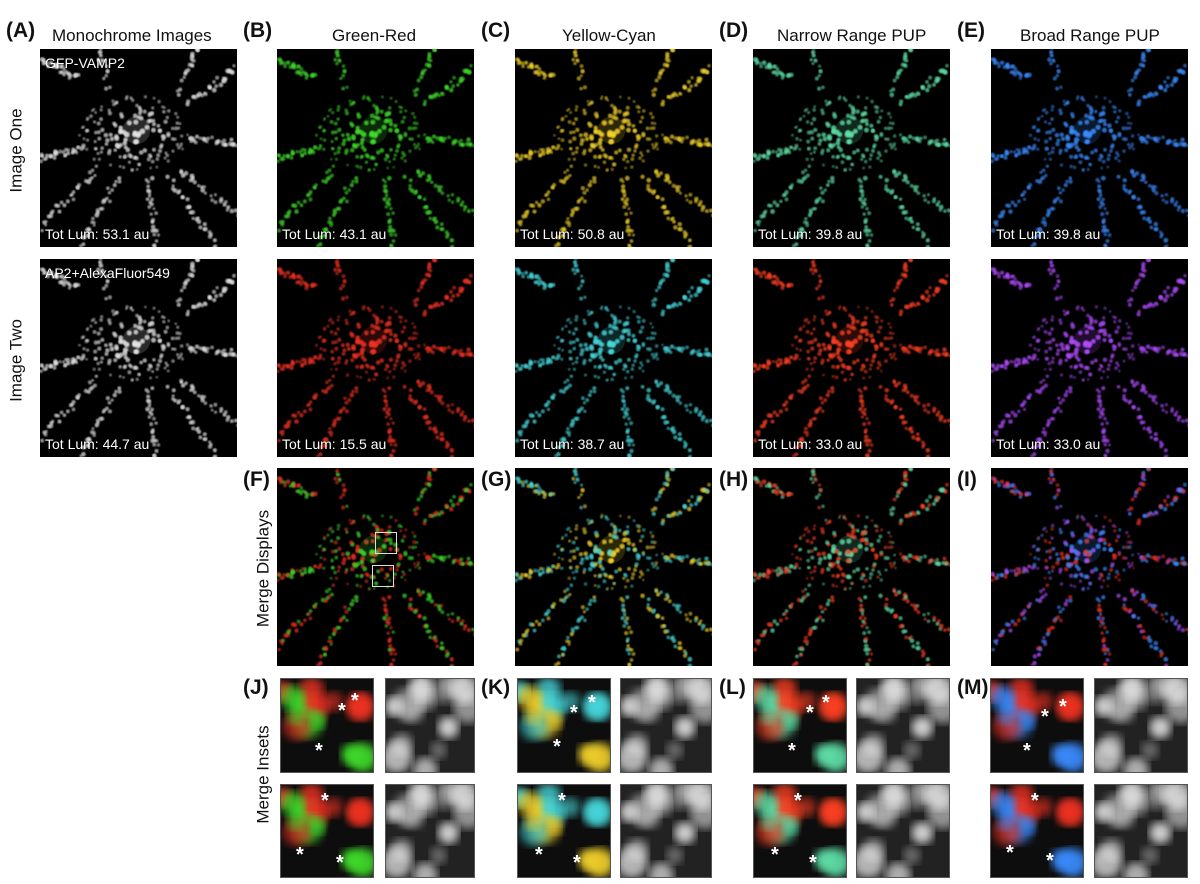 Image resolution: width=1200 pixels, height=884 pixels. I want to click on image-panel-c1: Tot Lum: 50.8 au, so click(613, 148).